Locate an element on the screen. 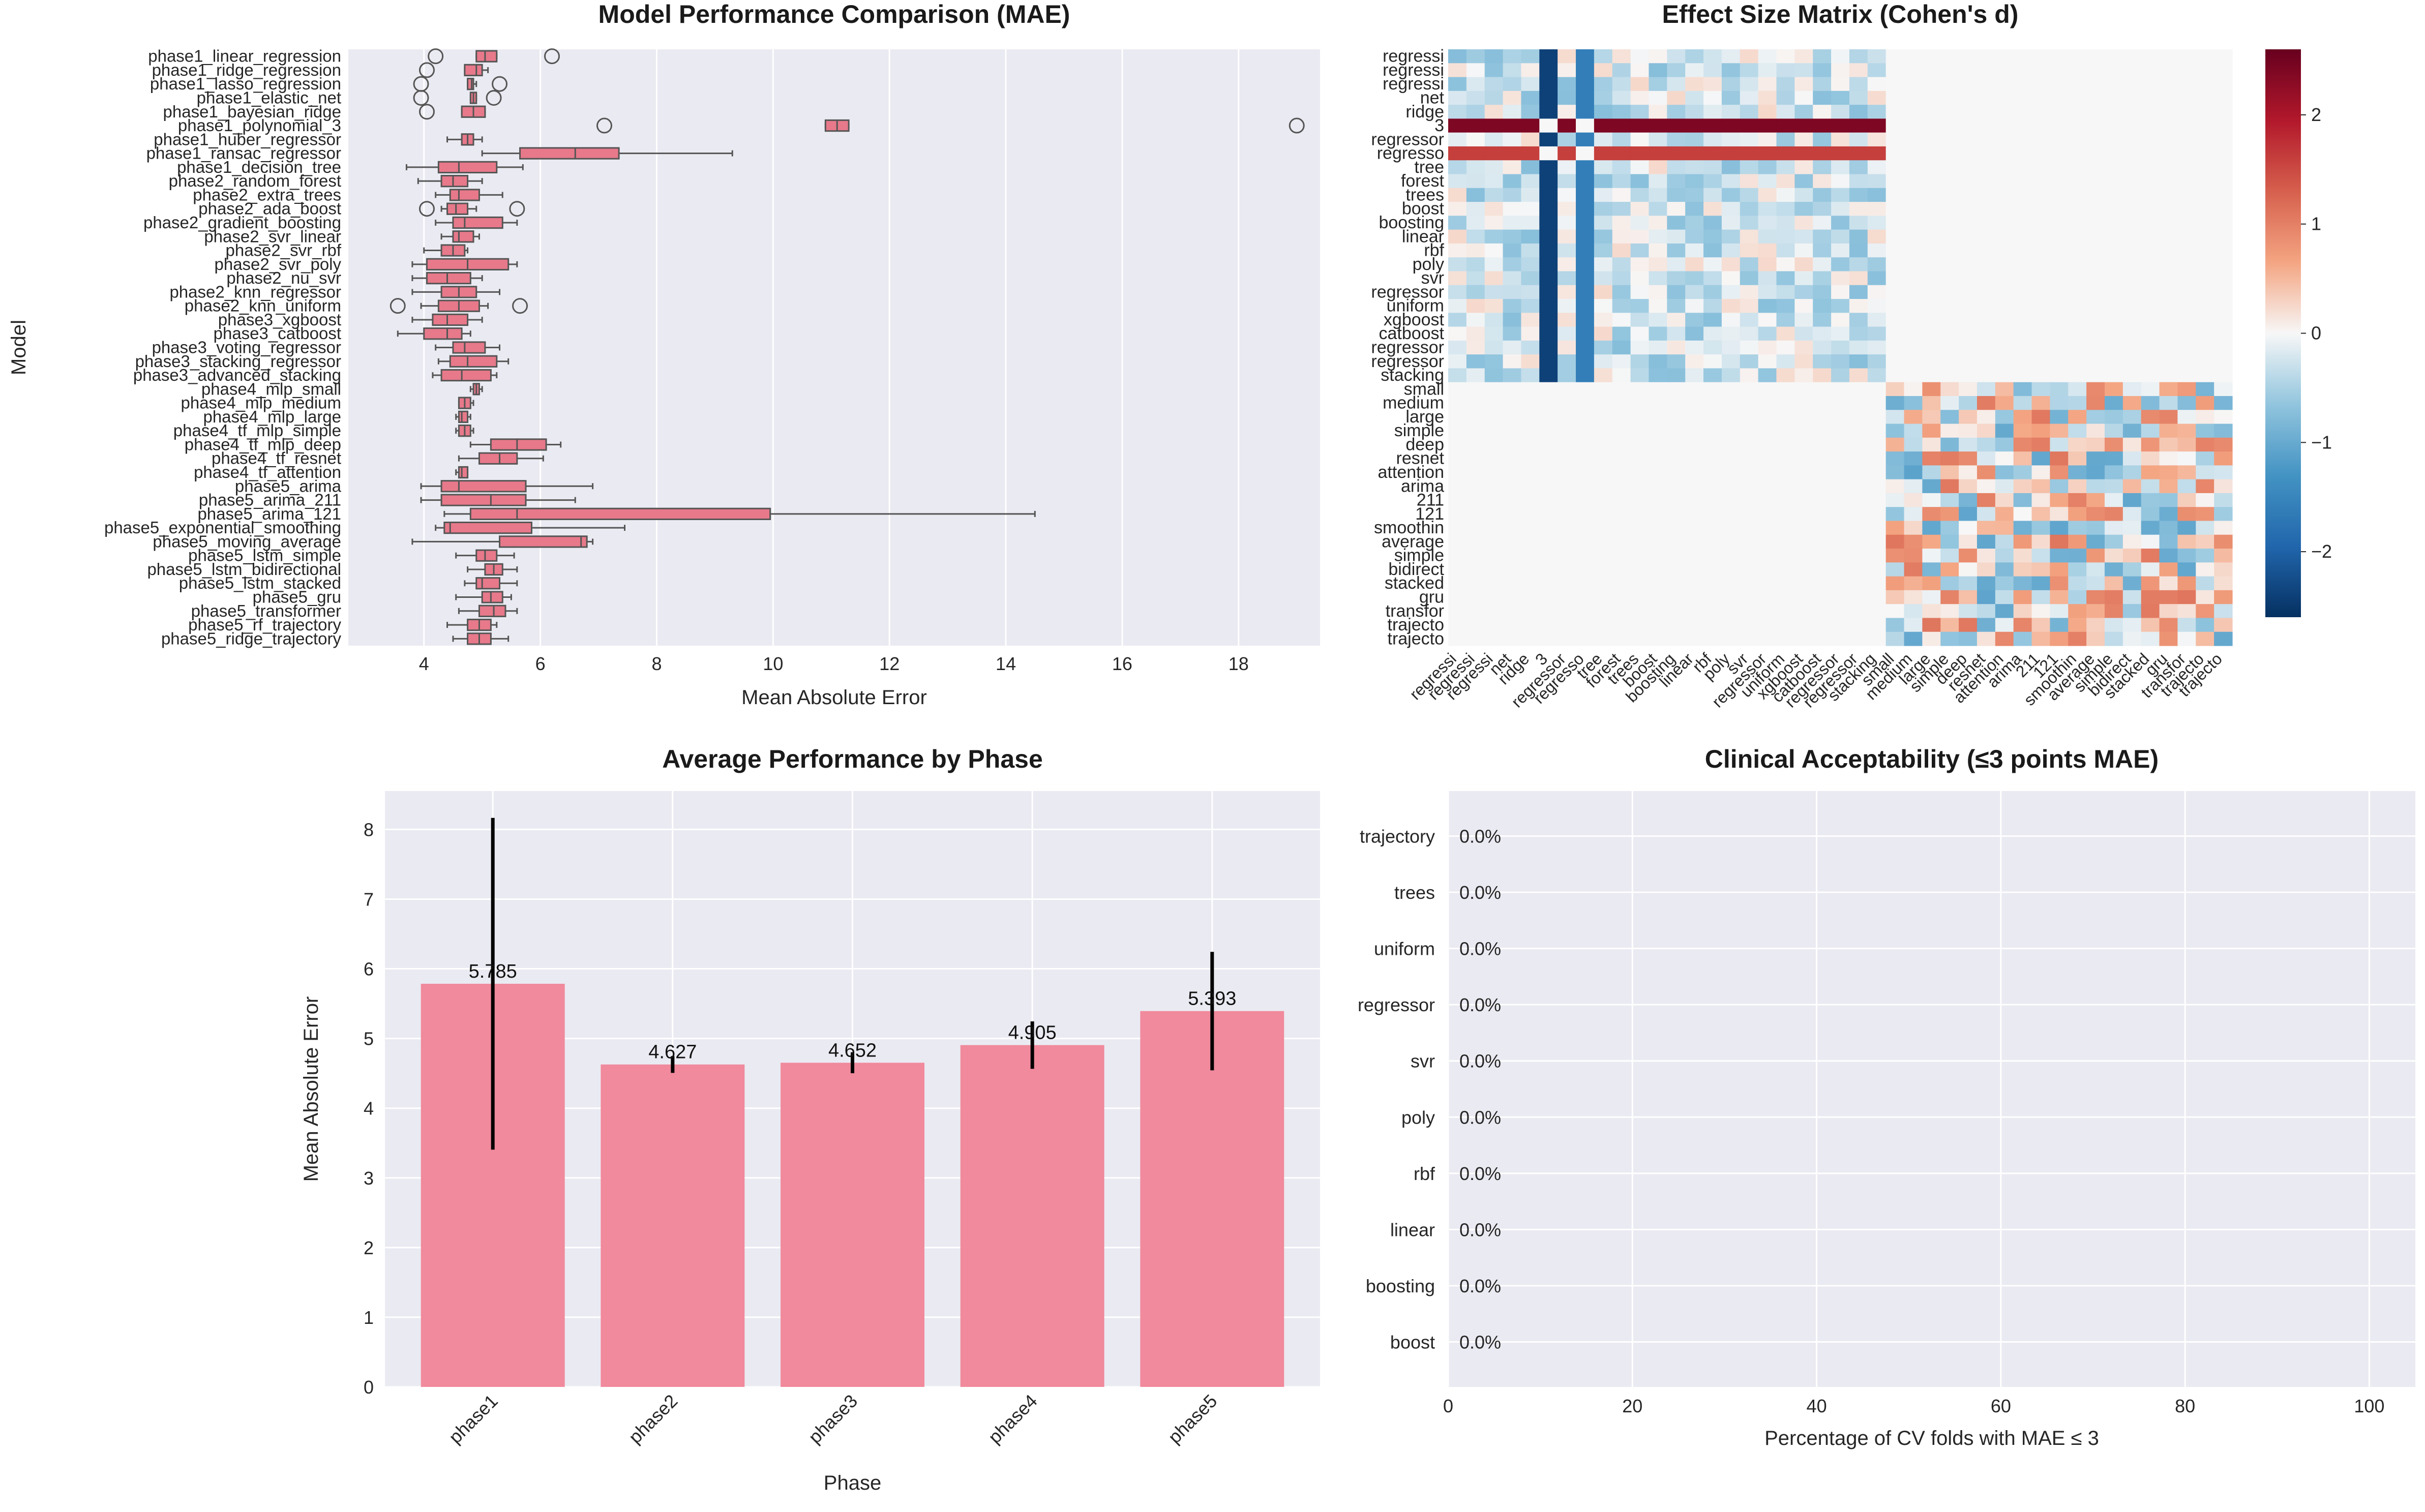 The height and width of the screenshot is (1512, 2425). y-tick-label: simple is located at coordinates (1419, 430).